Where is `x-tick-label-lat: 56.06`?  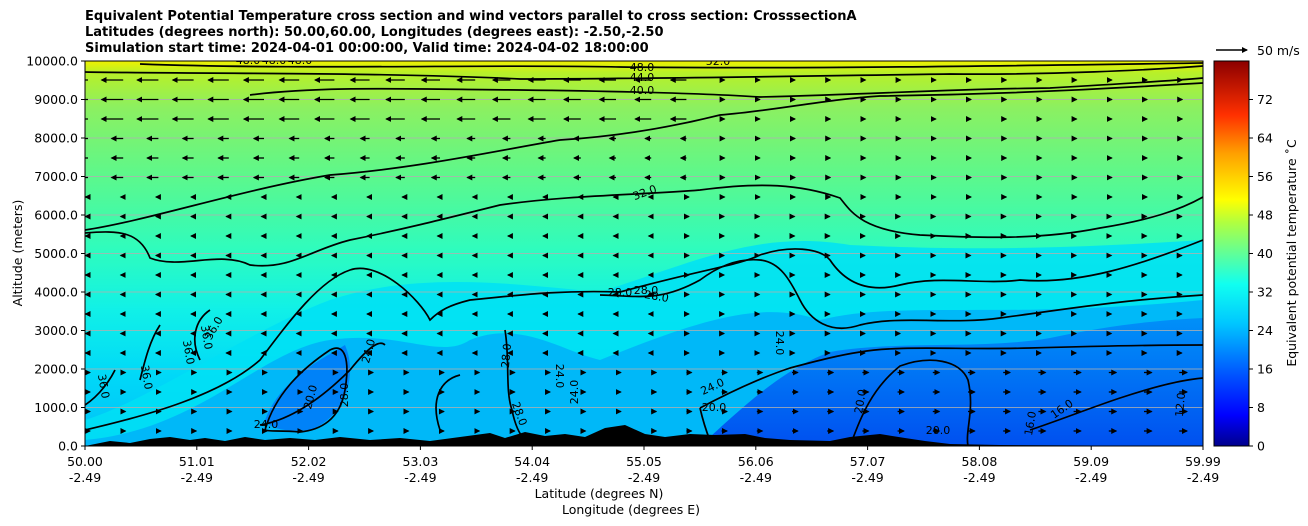
x-tick-label-lat: 56.06 is located at coordinates (756, 461).